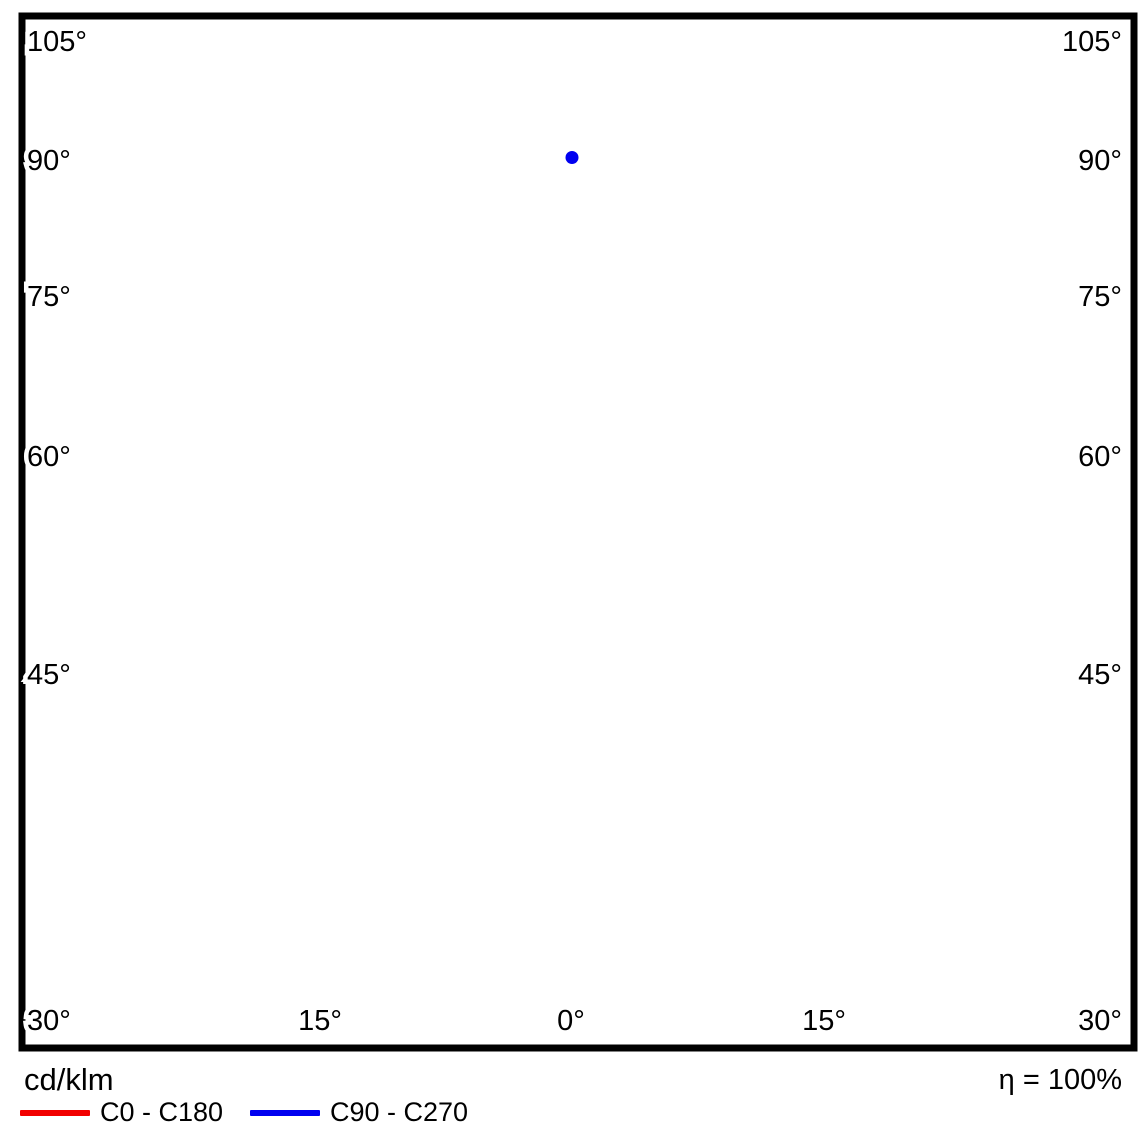 The height and width of the screenshot is (1143, 1143). Describe the element at coordinates (57, 42) in the screenshot. I see `angle-label-left: 105°` at that location.